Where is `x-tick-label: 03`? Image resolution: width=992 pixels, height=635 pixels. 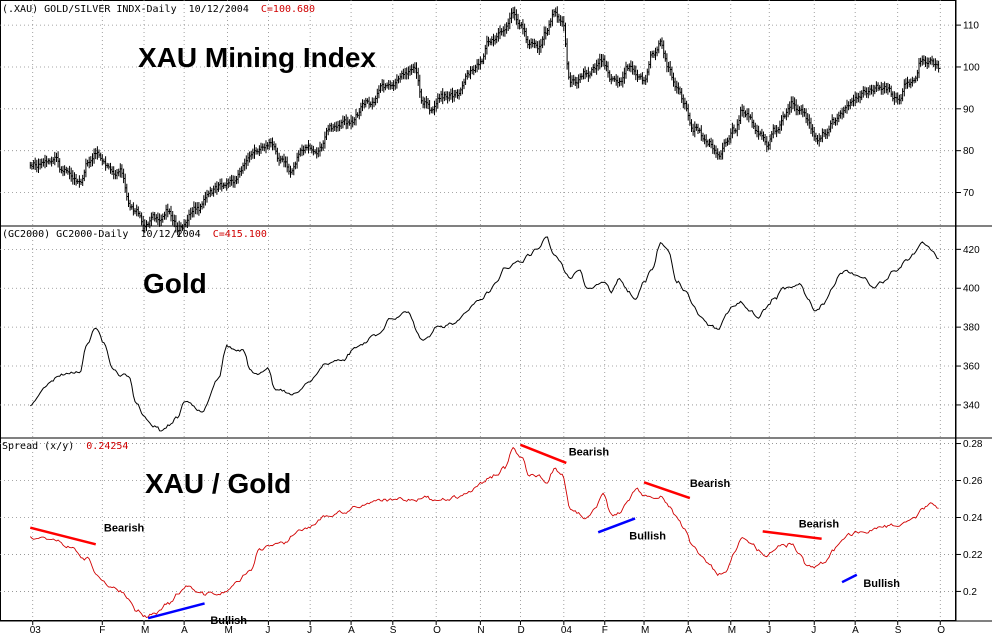
x-tick-label: 03 is located at coordinates (36, 630).